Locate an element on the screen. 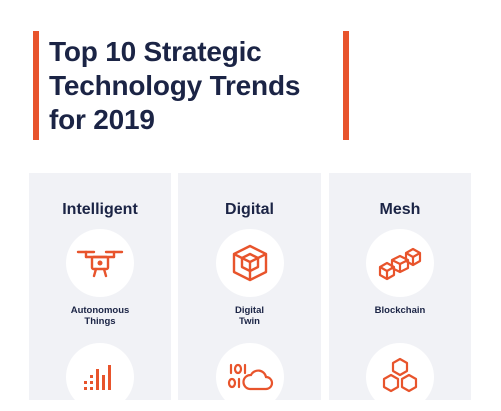 The width and height of the screenshot is (501, 411). autonomous-things-icon-circle is located at coordinates (100, 263).